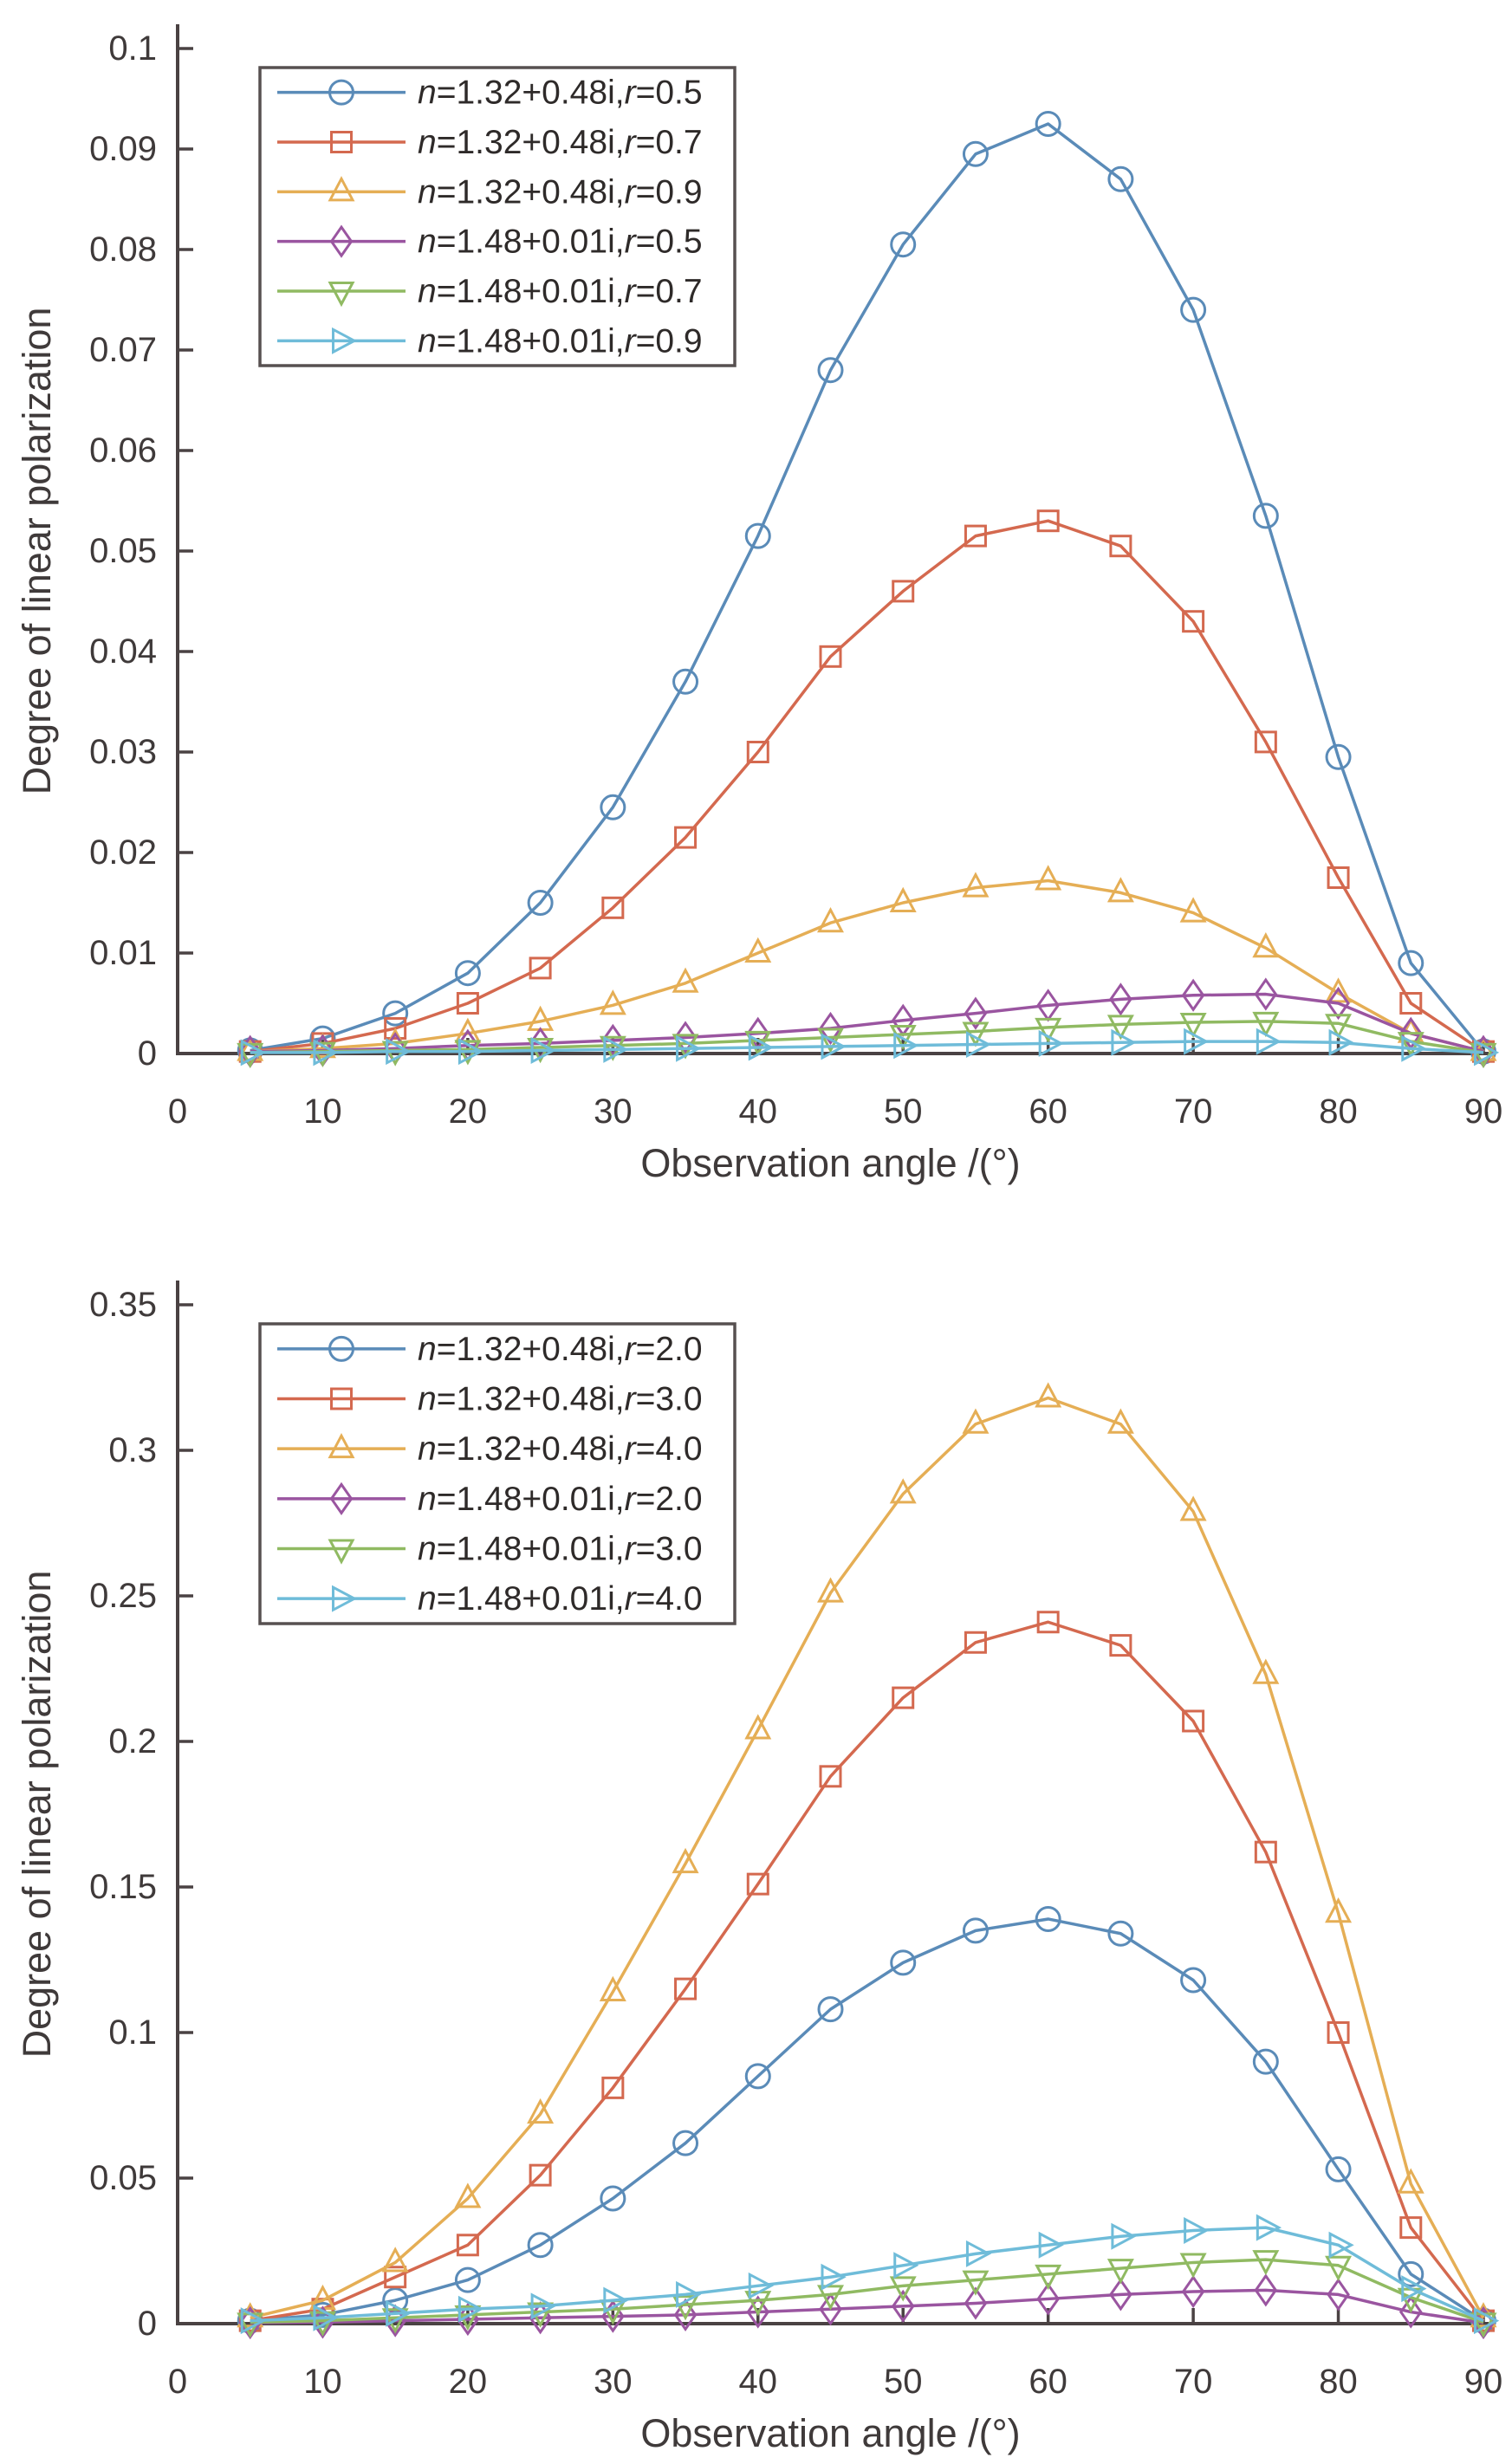  I want to click on legend-item: n=1.32+0.48i,r=4.0, so click(490, 1449).